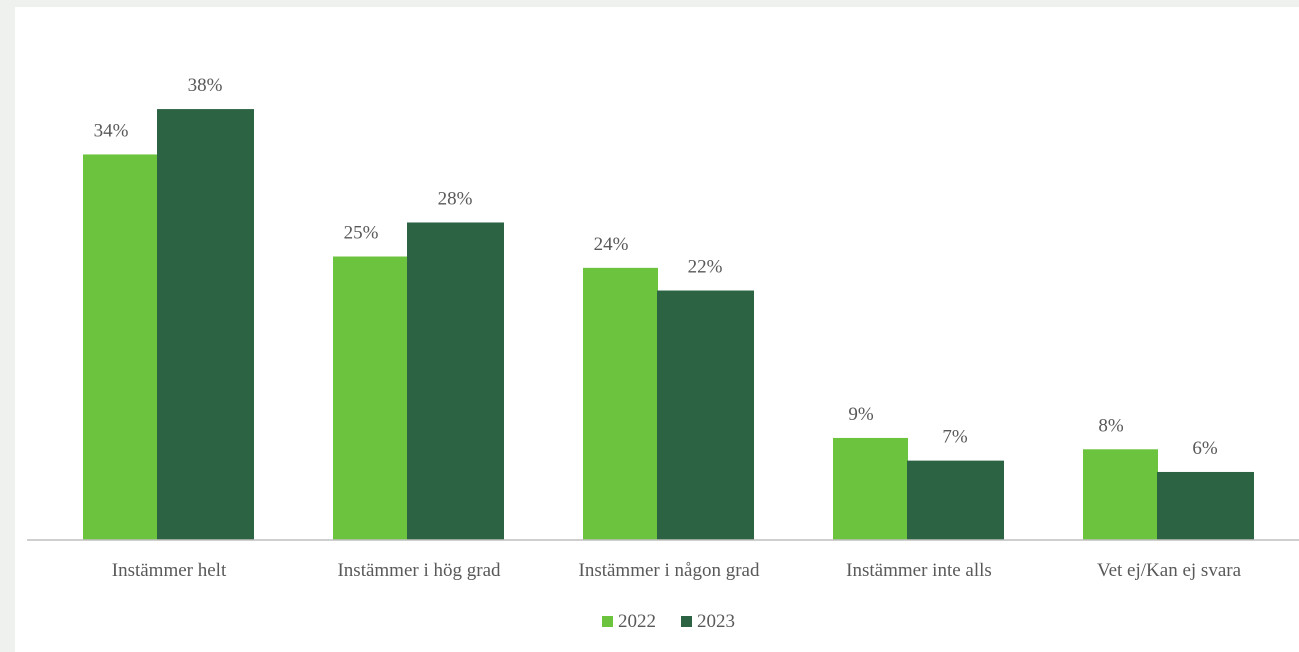  Describe the element at coordinates (419, 570) in the screenshot. I see `x-tick-label-1: Instämmer i hög grad` at that location.